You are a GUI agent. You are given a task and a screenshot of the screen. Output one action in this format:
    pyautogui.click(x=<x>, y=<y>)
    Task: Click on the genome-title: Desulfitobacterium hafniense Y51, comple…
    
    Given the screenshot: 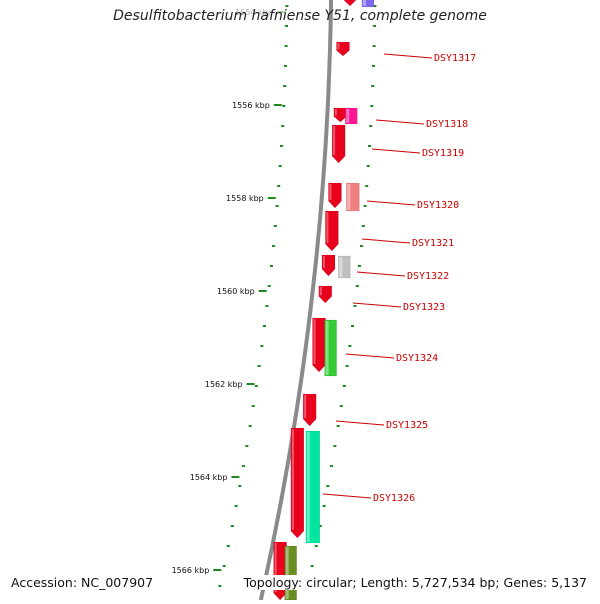 What is the action you would take?
    pyautogui.click(x=300, y=16)
    